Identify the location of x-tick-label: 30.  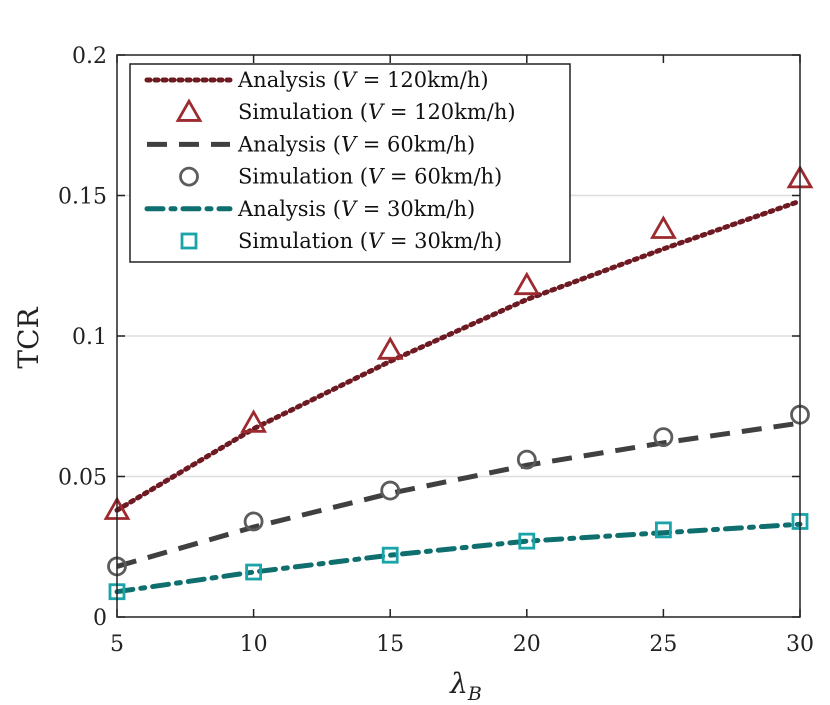
(800, 644).